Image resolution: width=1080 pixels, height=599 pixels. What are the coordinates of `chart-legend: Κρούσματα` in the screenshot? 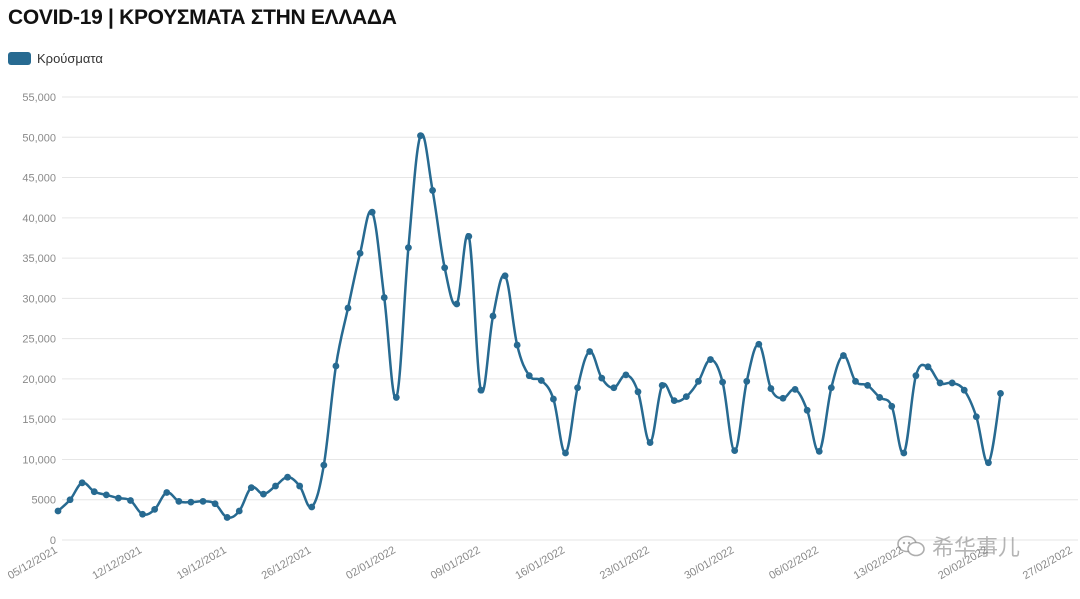 It's located at (55, 58).